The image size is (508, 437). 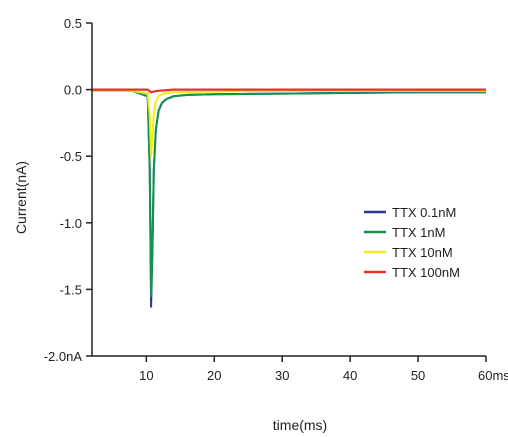 What do you see at coordinates (289, 123) in the screenshot?
I see `series-line-ttx-10nm` at bounding box center [289, 123].